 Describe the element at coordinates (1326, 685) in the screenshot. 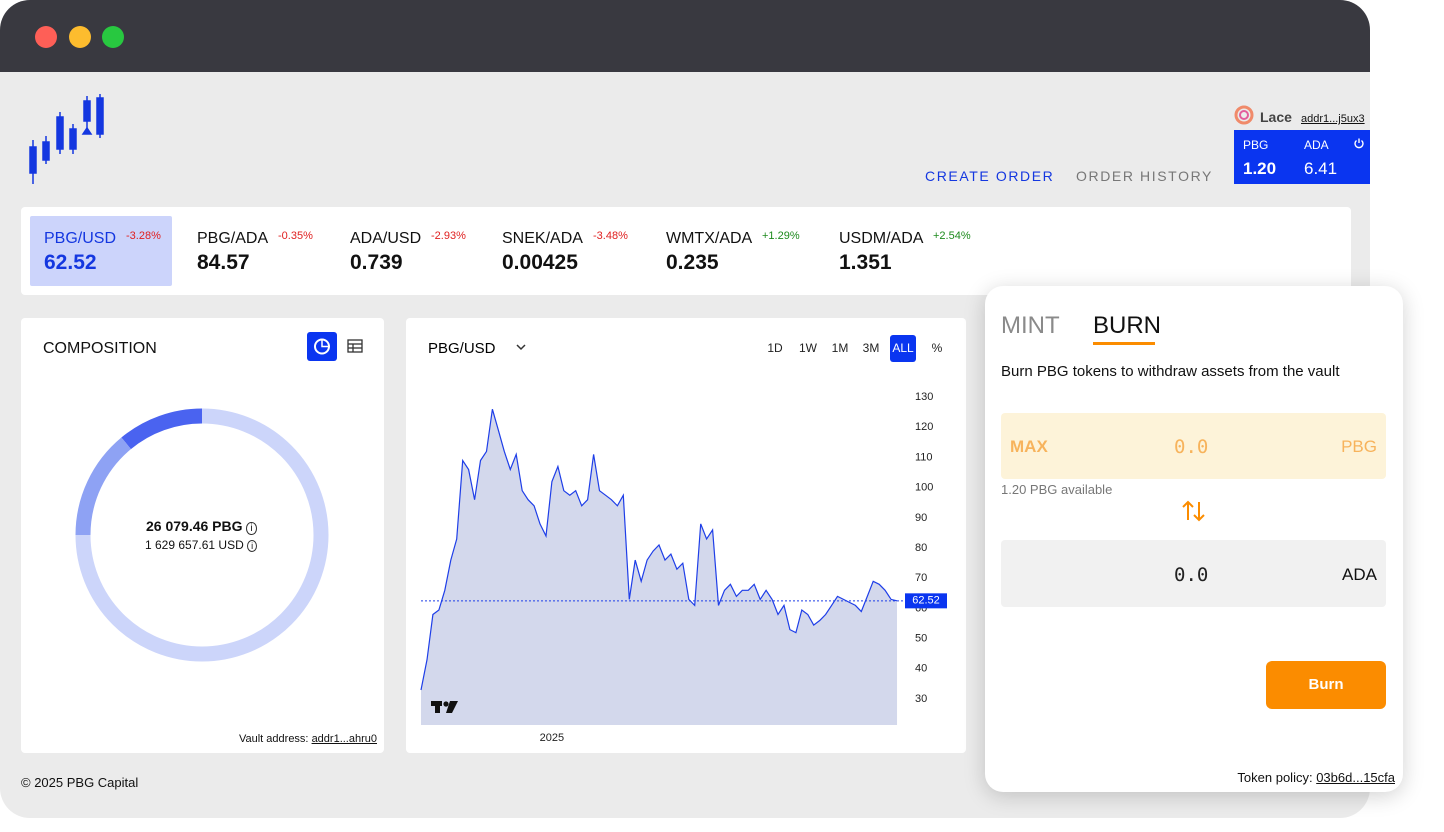

I see `burn-button: Burn` at that location.